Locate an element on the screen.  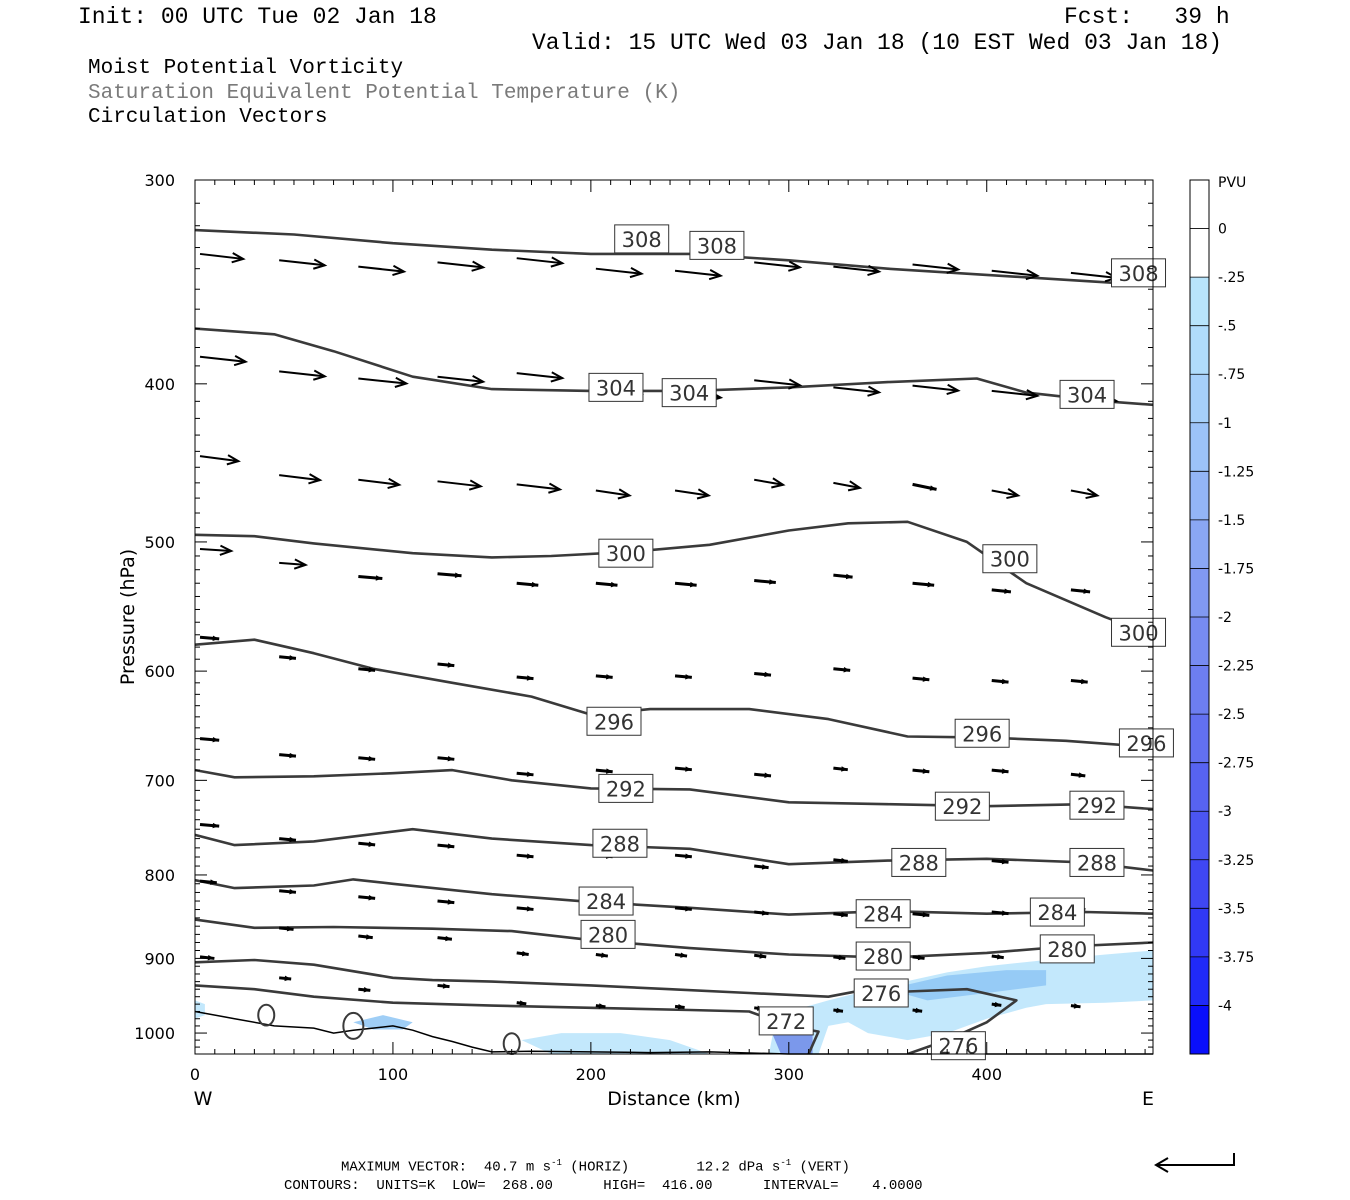
colorbar-label: -1.5 is located at coordinates (1231, 521).